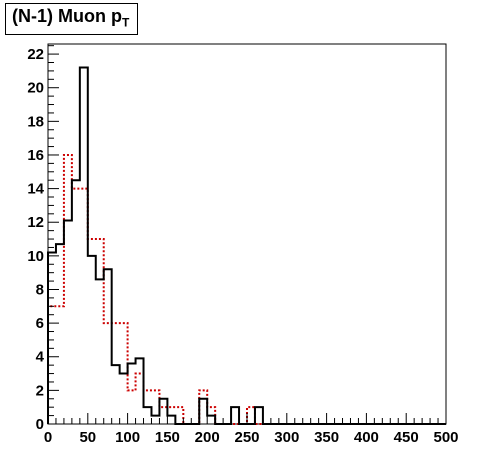  What do you see at coordinates (286, 437) in the screenshot?
I see `x-tick-label: 300` at bounding box center [286, 437].